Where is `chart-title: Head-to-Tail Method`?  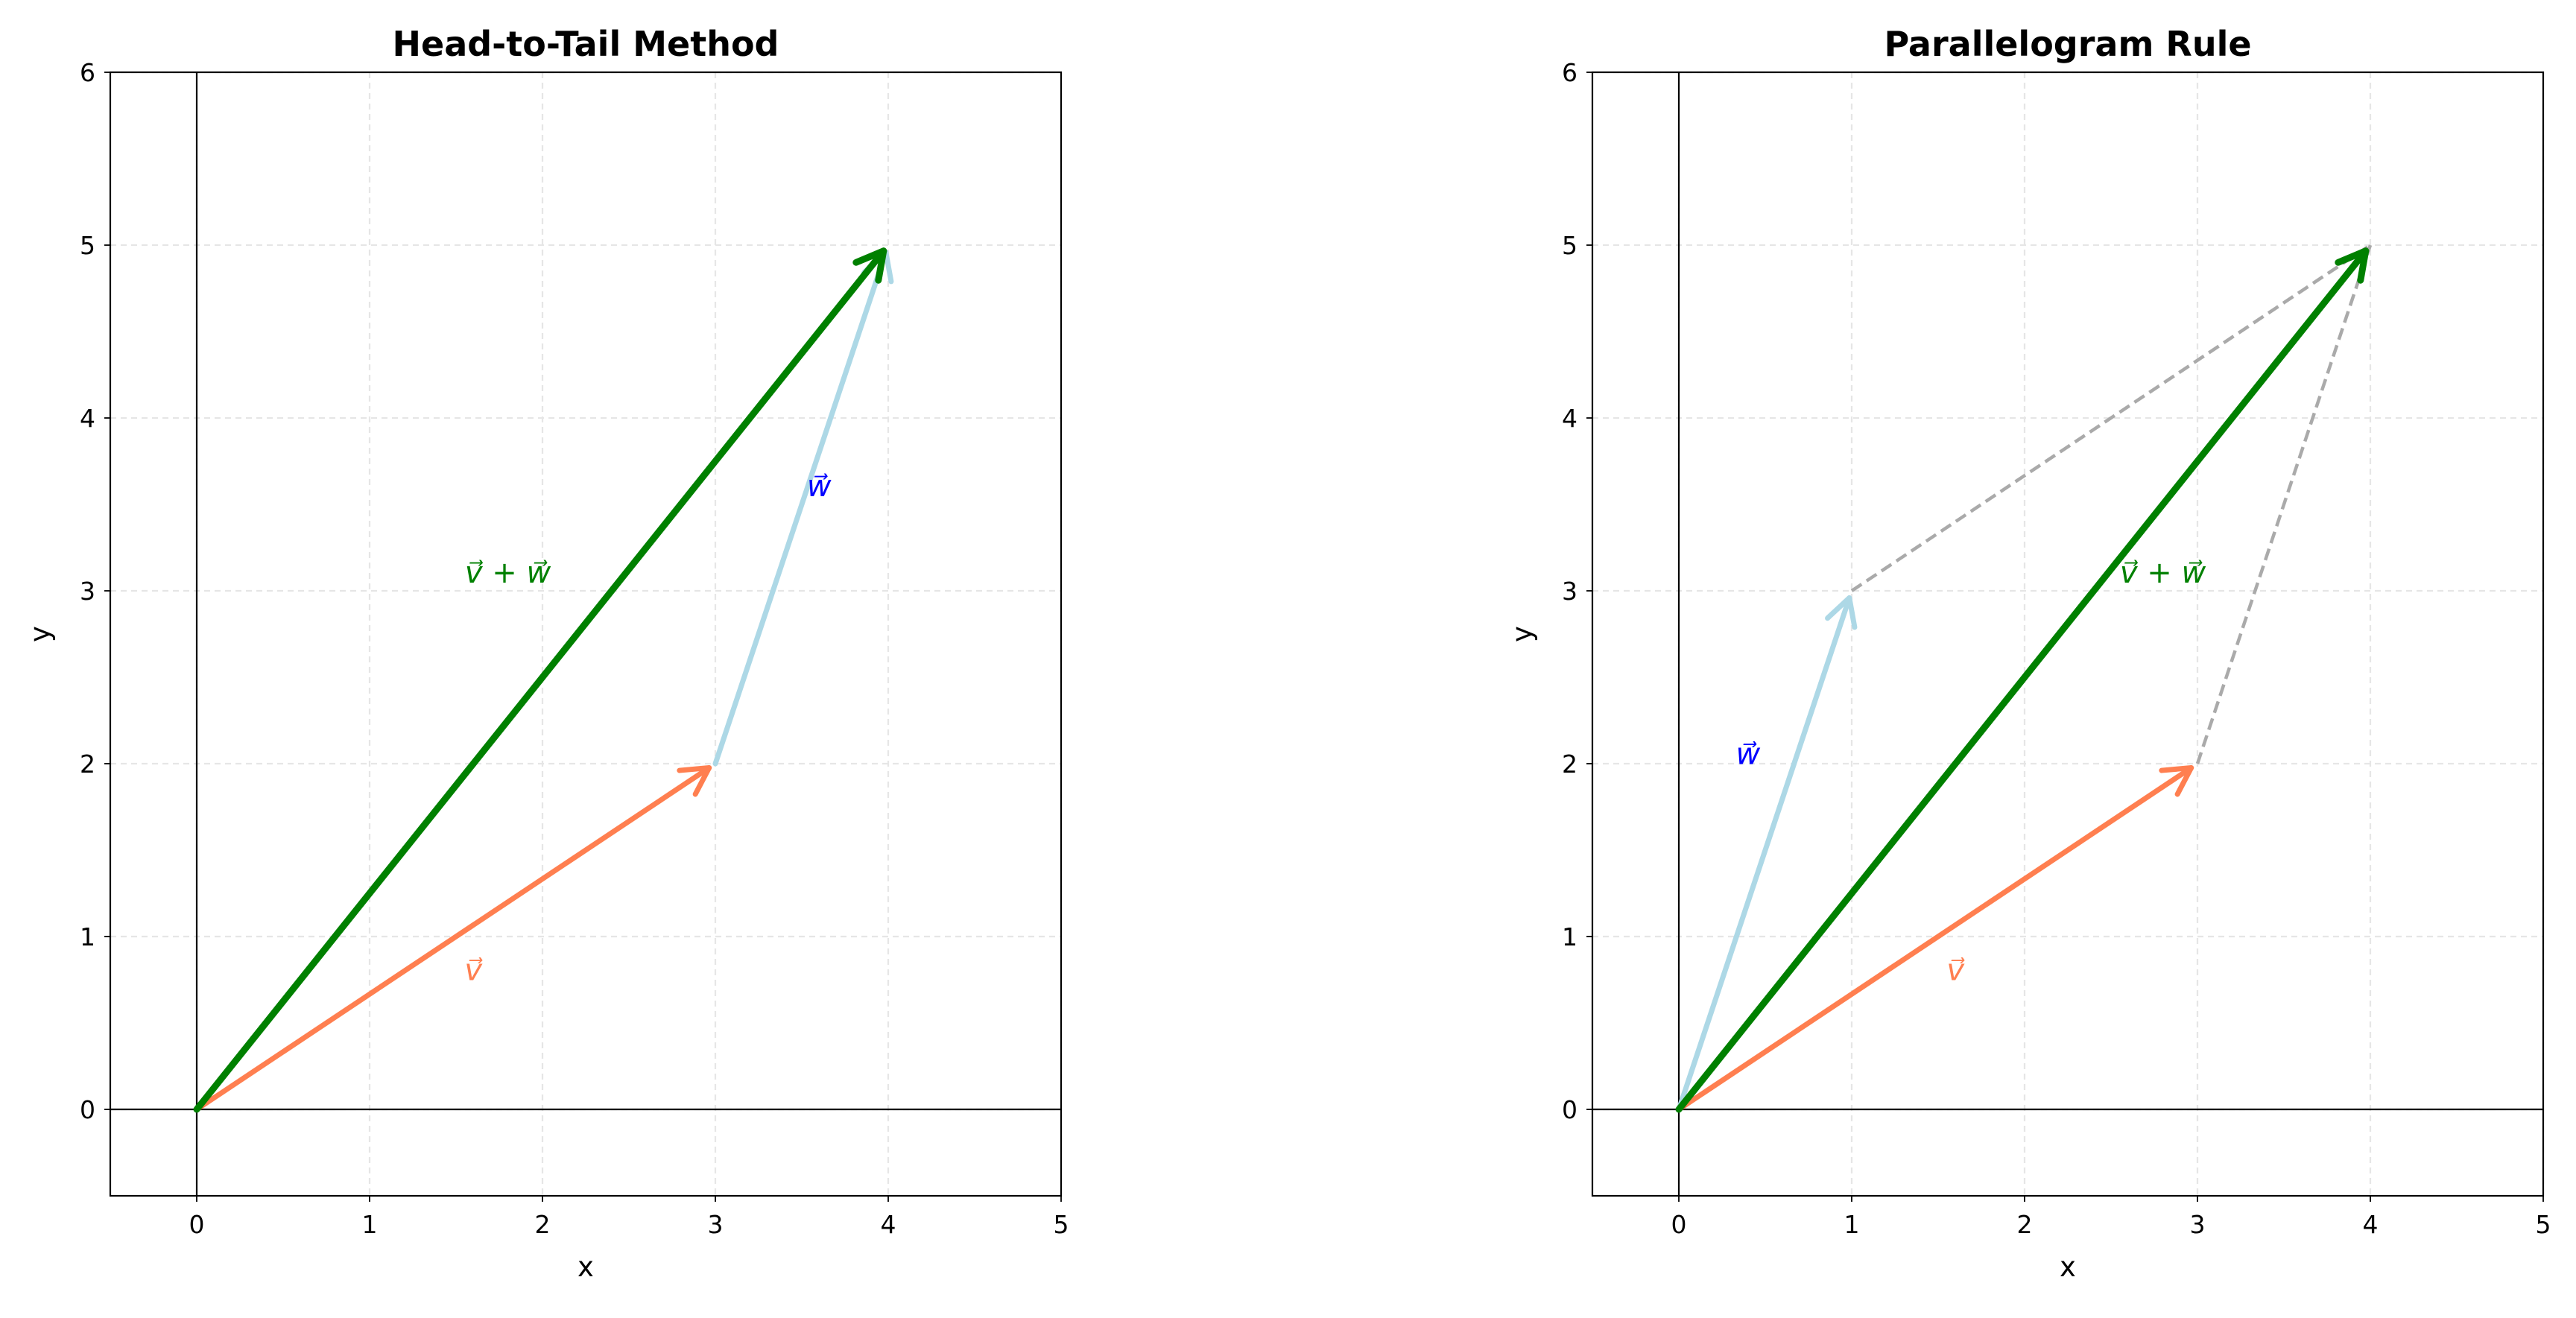
chart-title: Head-to-Tail Method is located at coordinates (586, 44).